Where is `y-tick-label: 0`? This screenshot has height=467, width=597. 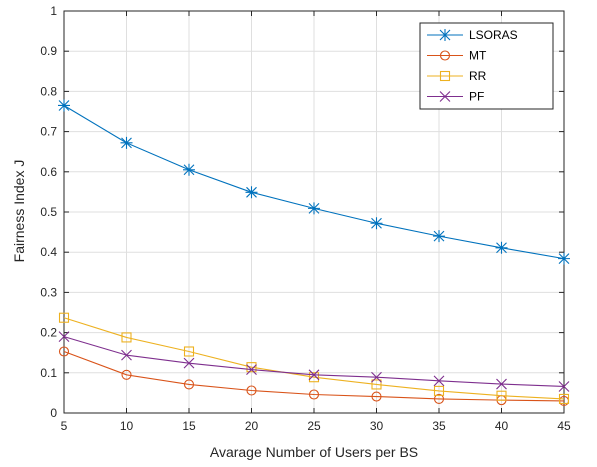
y-tick-label: 0 is located at coordinates (53, 413).